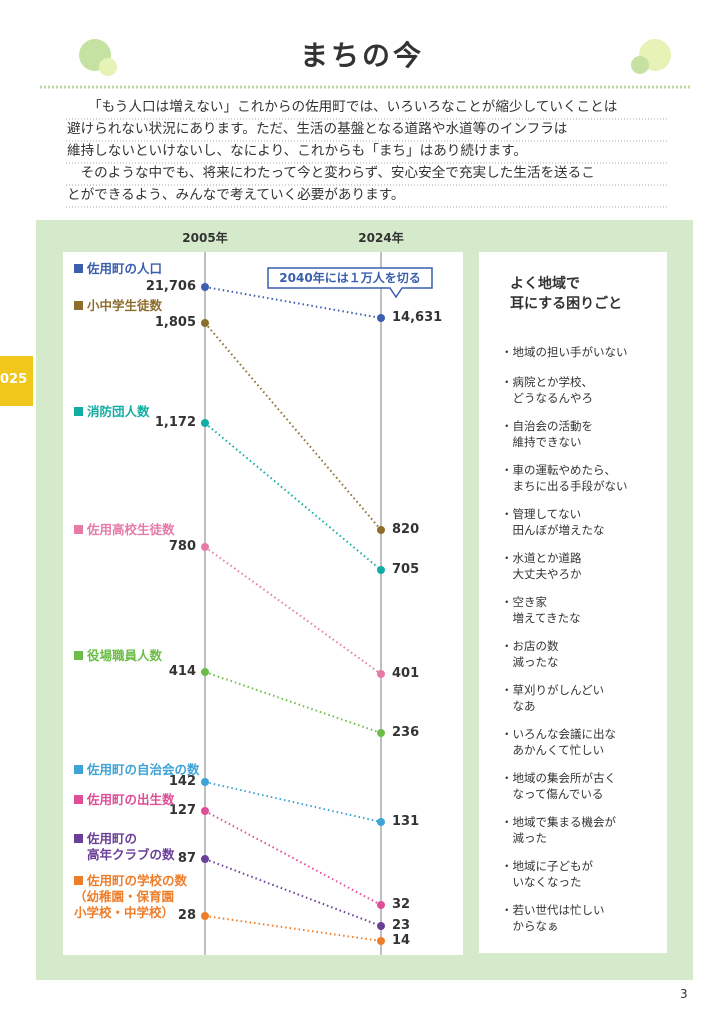 The height and width of the screenshot is (1024, 724). I want to click on sidebar-item: ・若い世代は忙しい からなぁ, so click(553, 918).